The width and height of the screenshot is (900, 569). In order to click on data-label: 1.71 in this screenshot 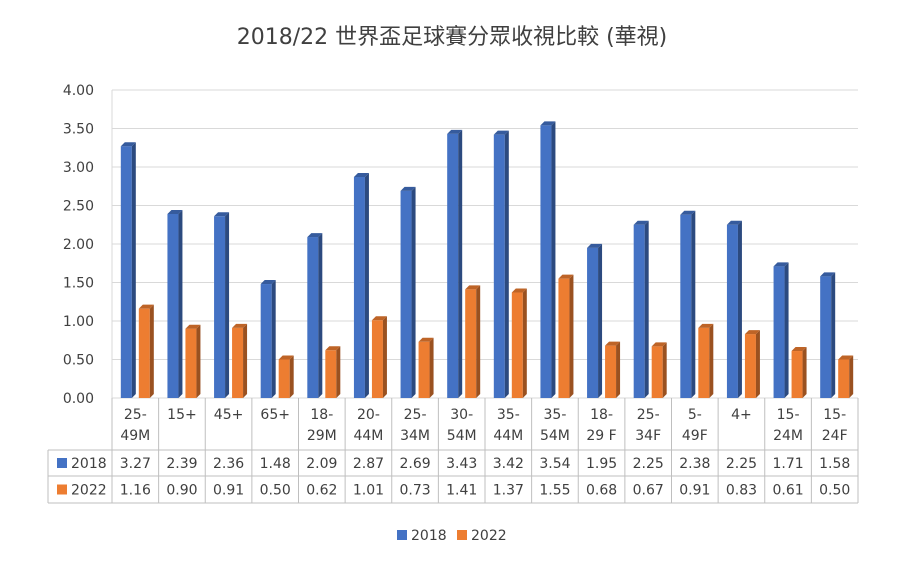, I will do `click(787, 464)`.